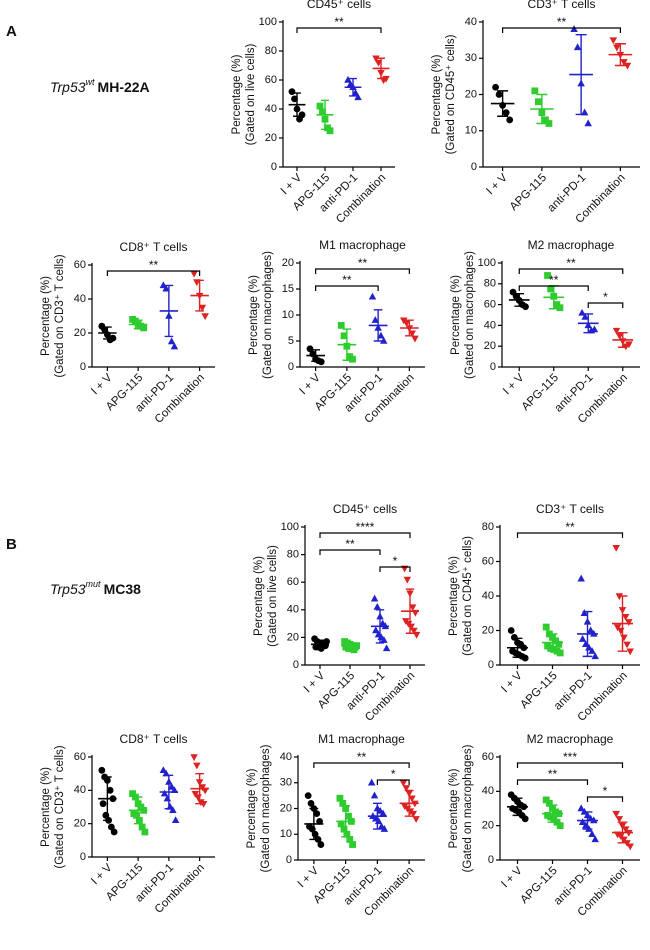  What do you see at coordinates (362, 245) in the screenshot?
I see `chart-title: M1 macrophage` at bounding box center [362, 245].